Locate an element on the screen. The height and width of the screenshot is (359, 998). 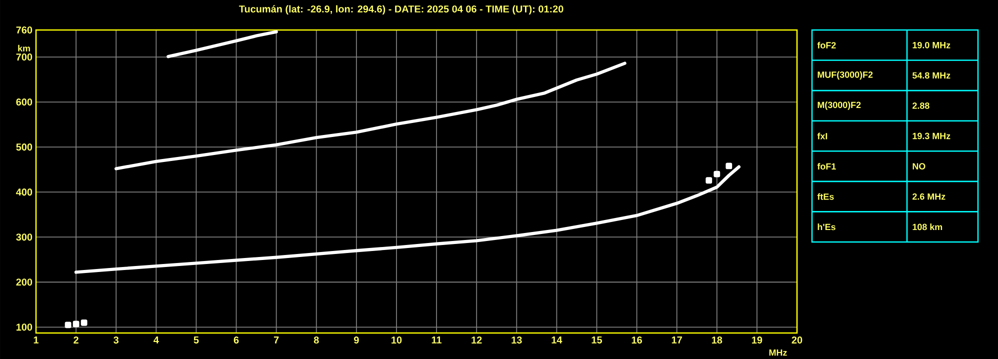
x-tick-label: 15 is located at coordinates (597, 340).